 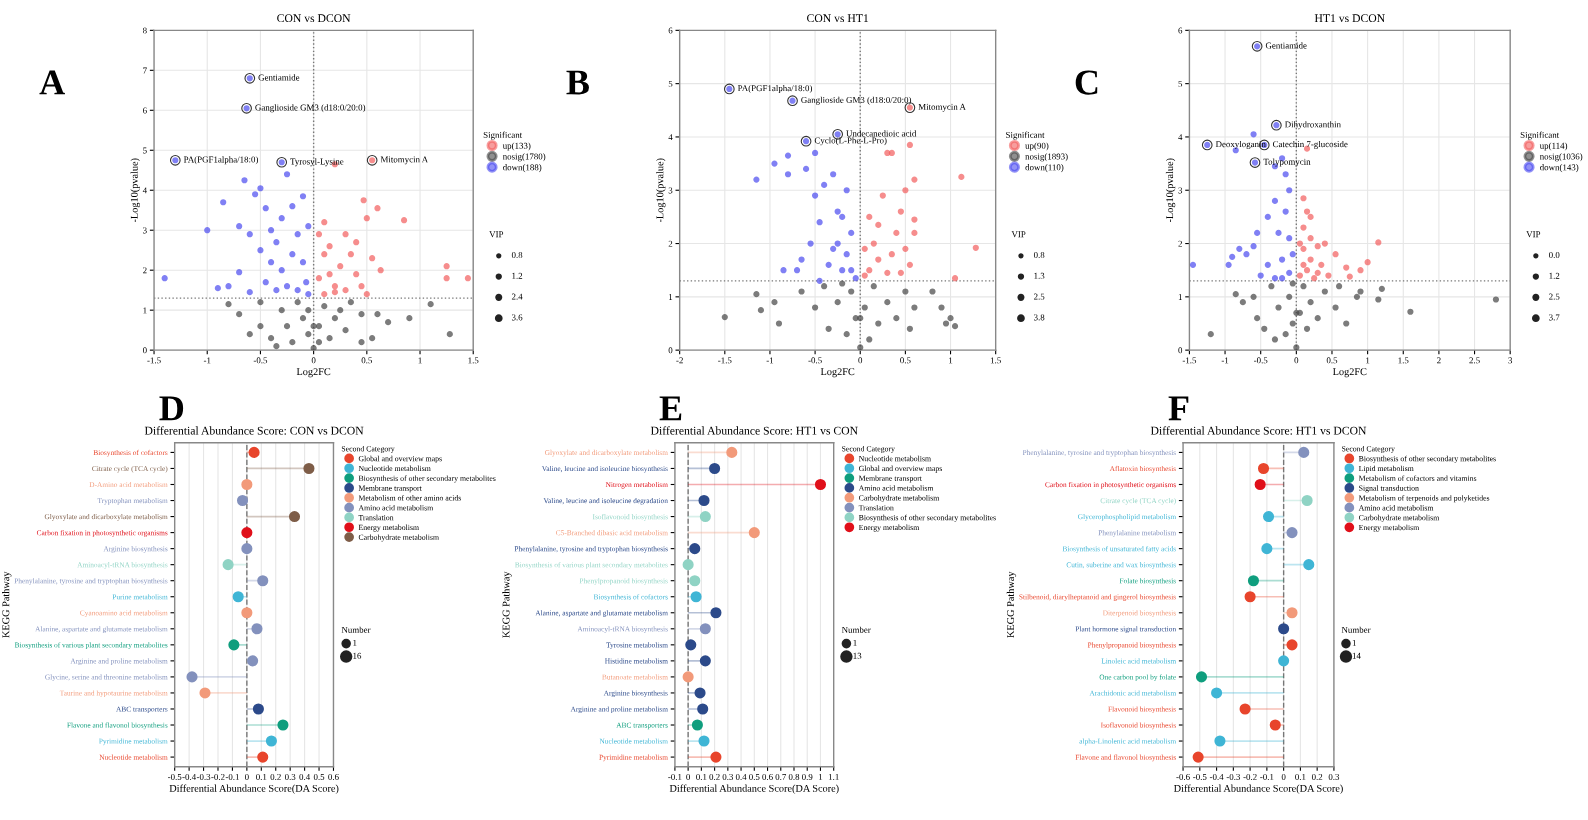 What do you see at coordinates (577, 82) in the screenshot?
I see `text: B` at bounding box center [577, 82].